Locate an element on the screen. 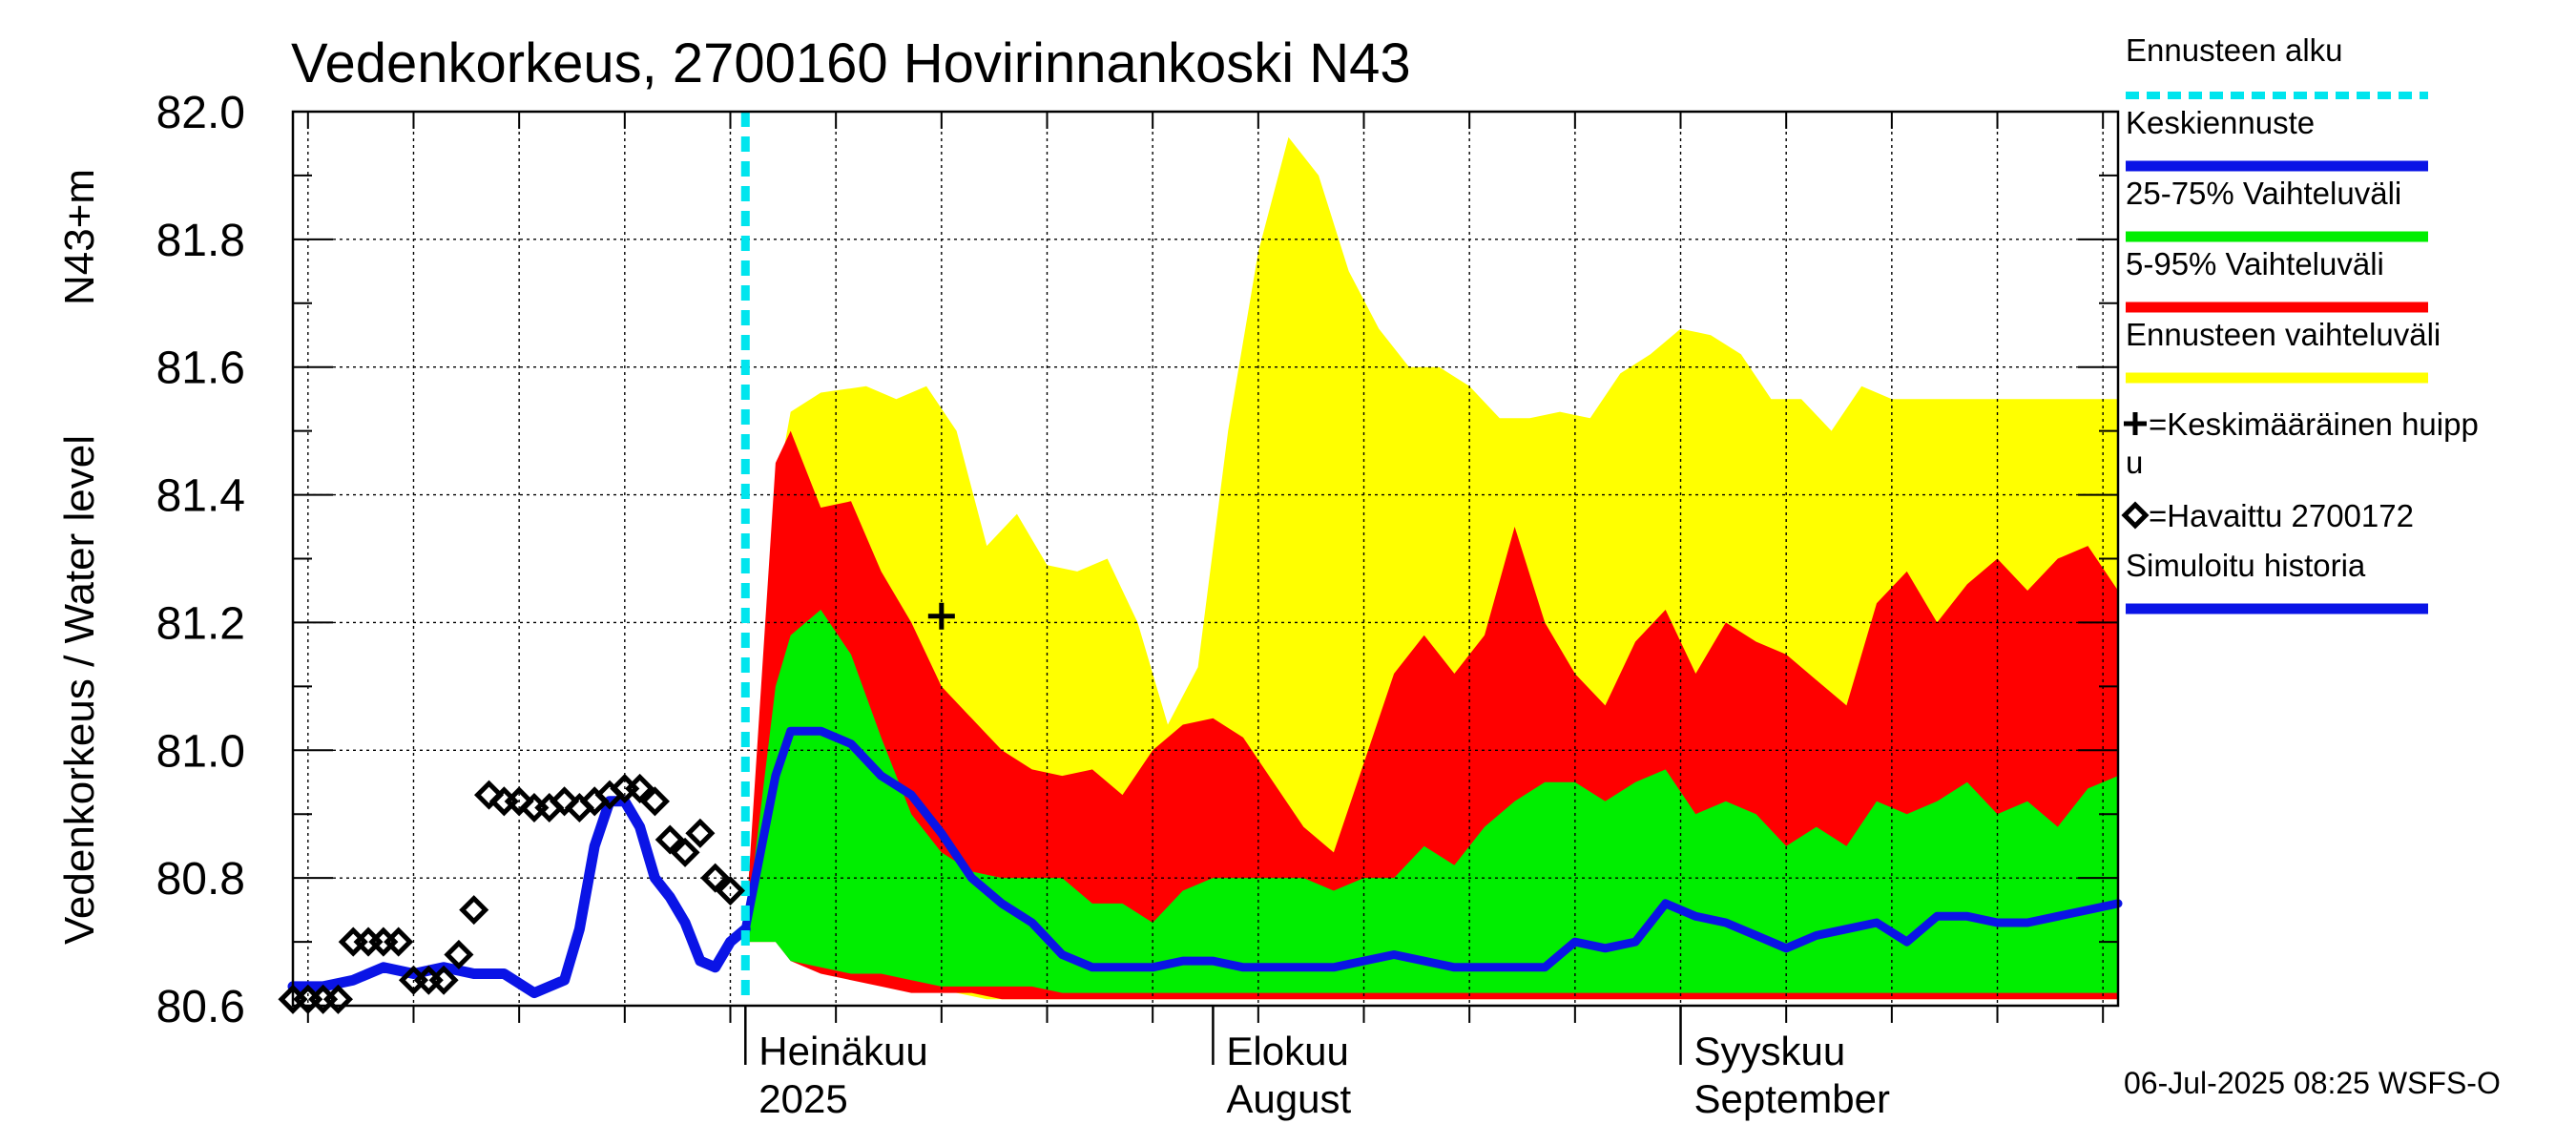 The height and width of the screenshot is (1145, 2576). legend-label: =Keskimääräinen huipp is located at coordinates (2314, 424).